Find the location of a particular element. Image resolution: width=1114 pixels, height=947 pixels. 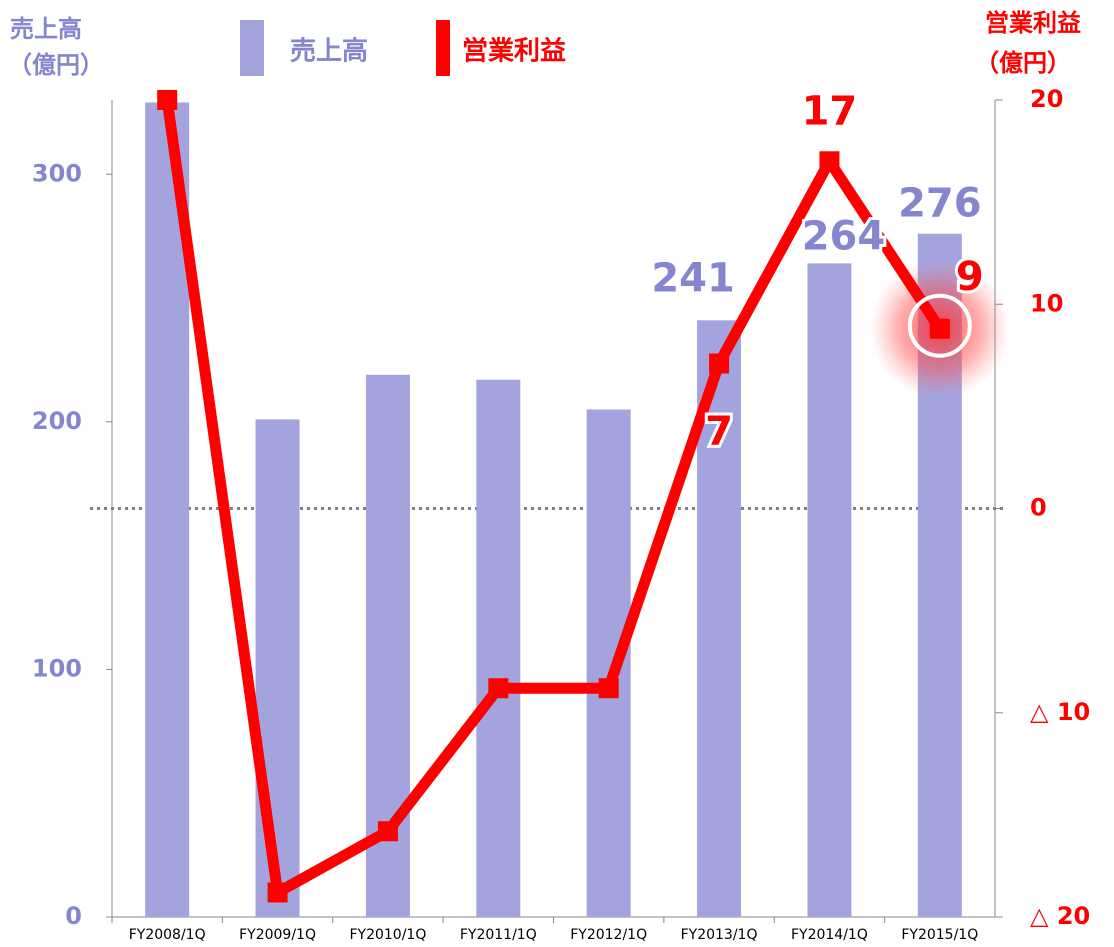

y2-axis-title: 営業利益 is located at coordinates (1033, 23).